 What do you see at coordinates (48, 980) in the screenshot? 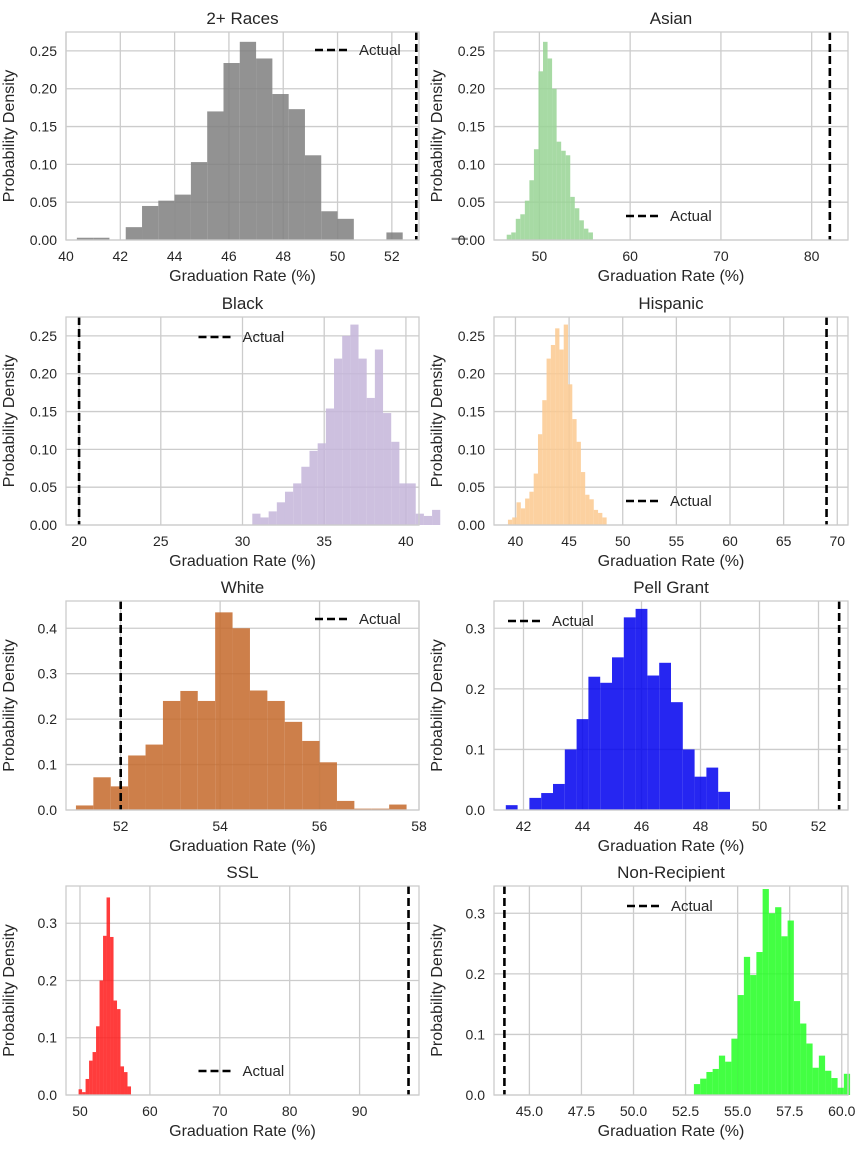
I see `y-tick-label: 0.2` at bounding box center [48, 980].